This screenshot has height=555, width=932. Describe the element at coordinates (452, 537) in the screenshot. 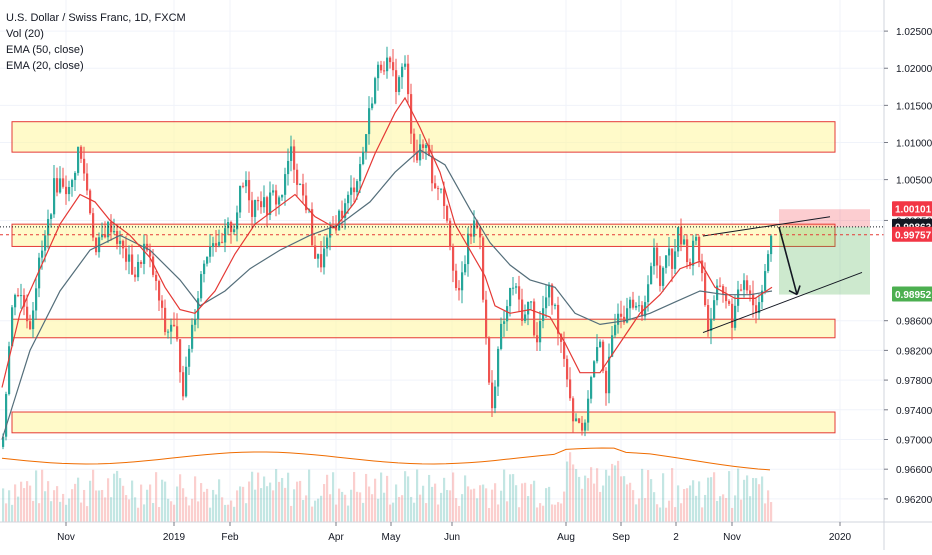

I see `x-tick-label: Jun` at that location.